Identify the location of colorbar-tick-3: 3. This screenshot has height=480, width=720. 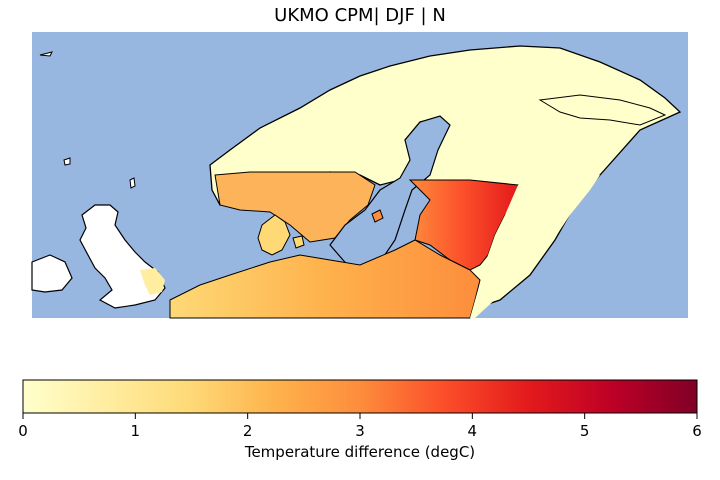
(360, 431).